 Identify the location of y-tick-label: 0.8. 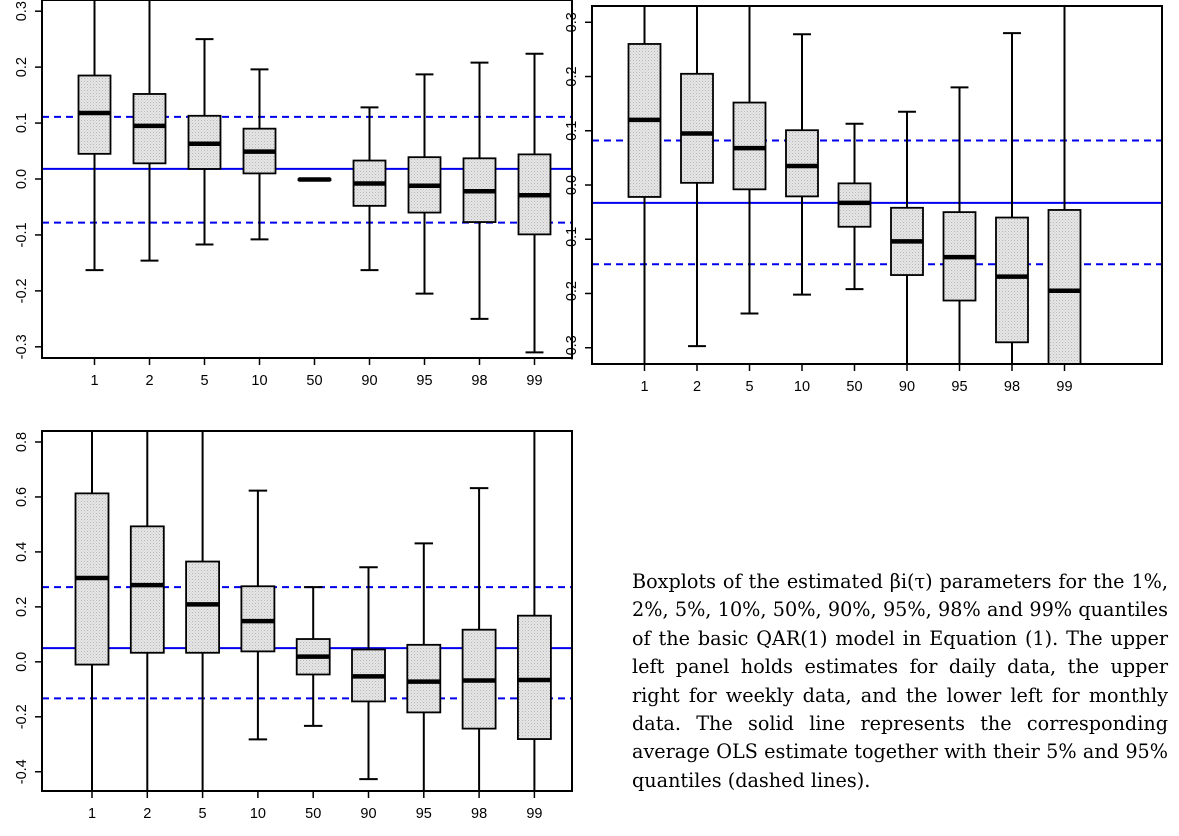
(22, 442).